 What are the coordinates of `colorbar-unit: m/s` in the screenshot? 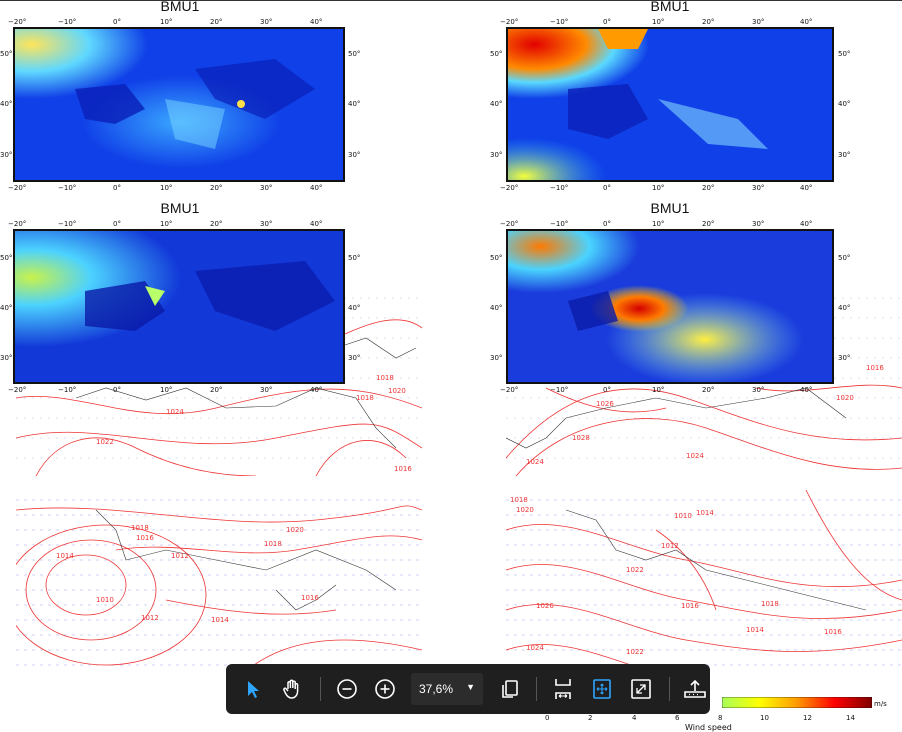 It's located at (880, 704).